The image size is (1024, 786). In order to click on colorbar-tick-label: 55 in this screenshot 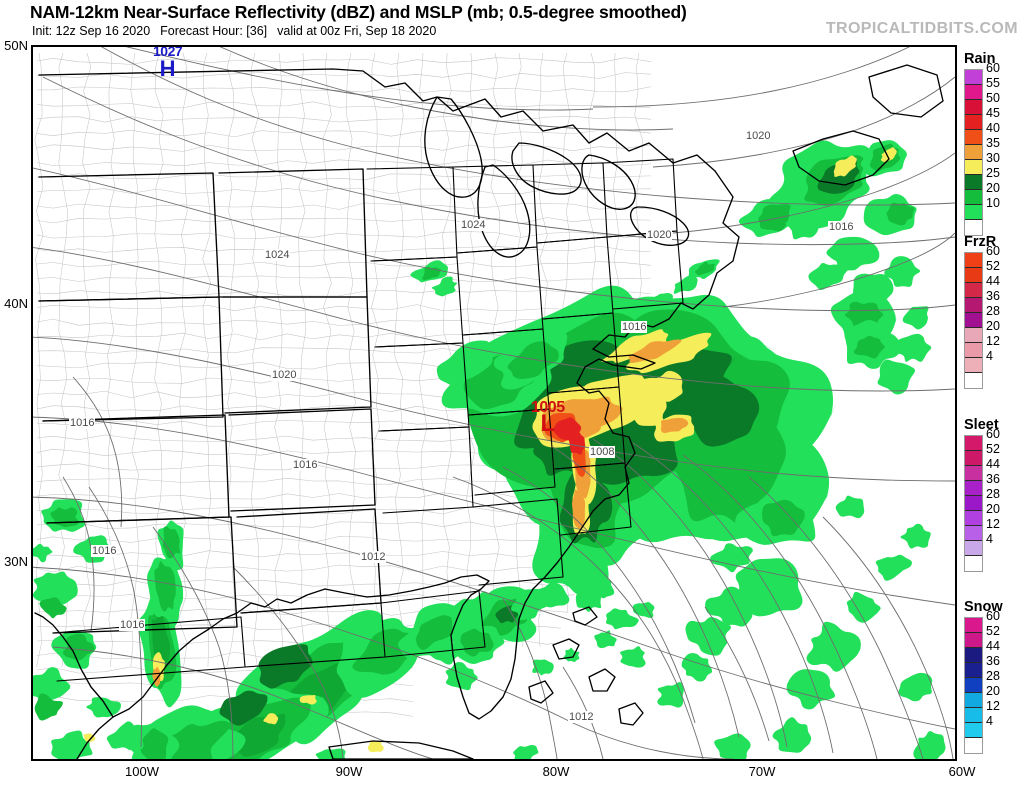, I will do `click(993, 82)`.